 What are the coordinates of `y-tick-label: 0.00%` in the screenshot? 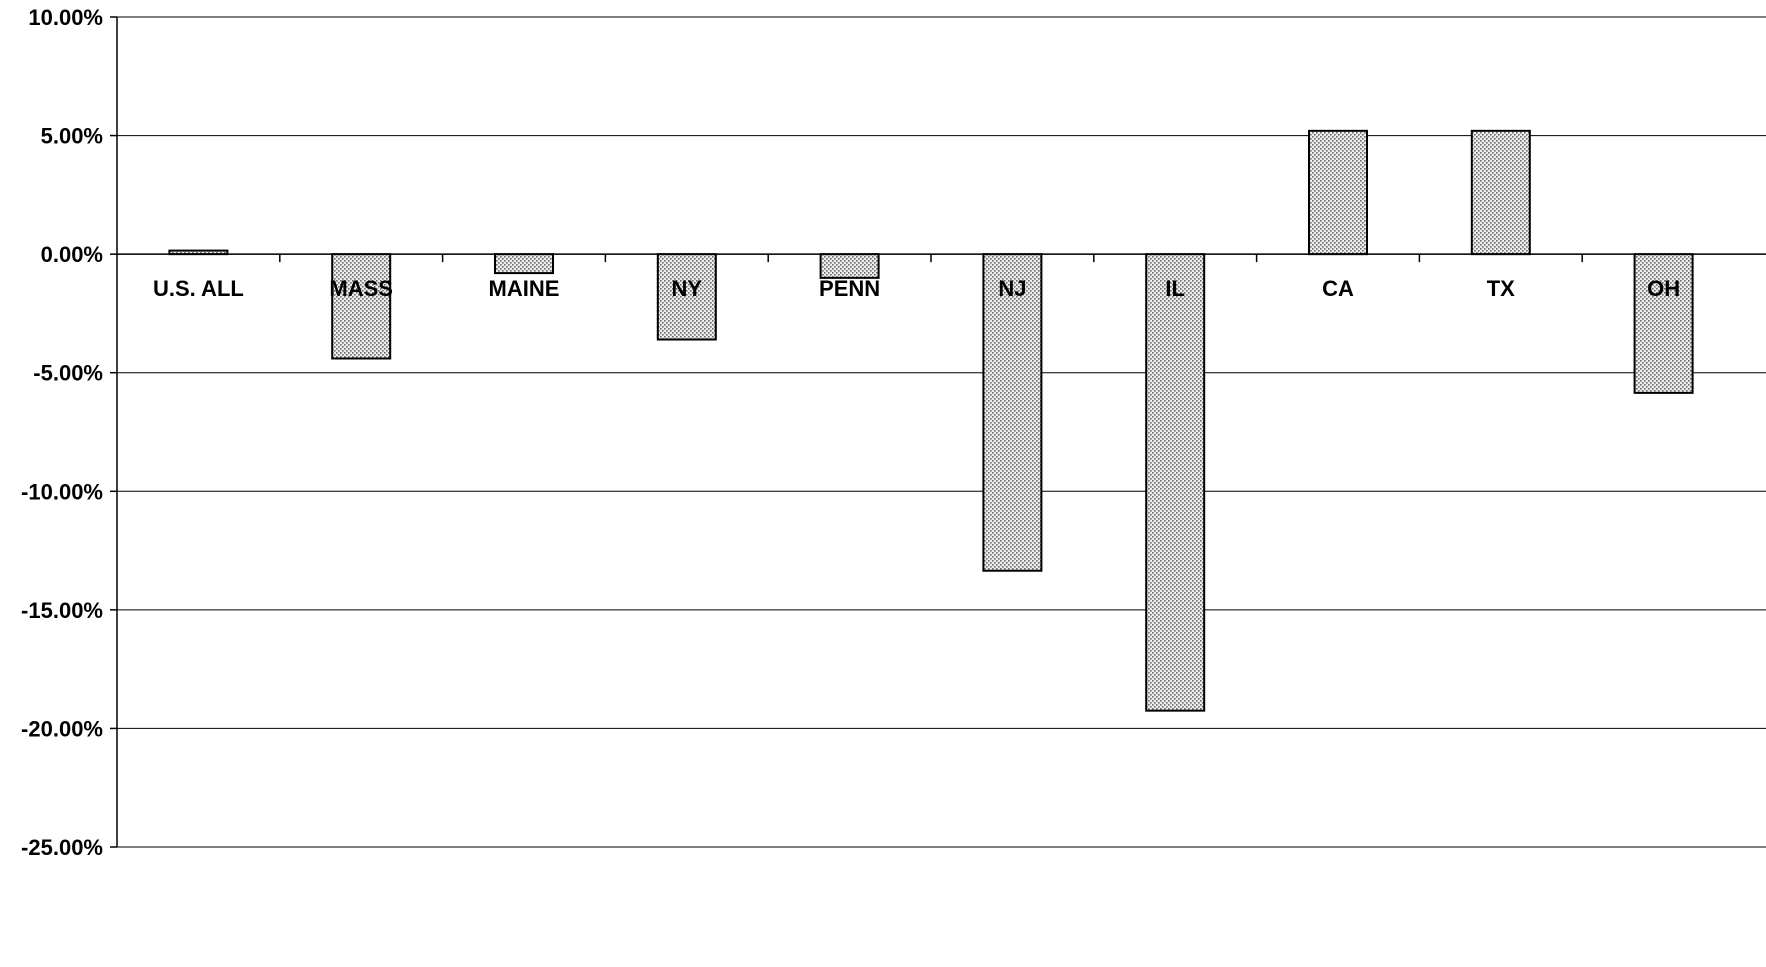 It's located at (72, 254).